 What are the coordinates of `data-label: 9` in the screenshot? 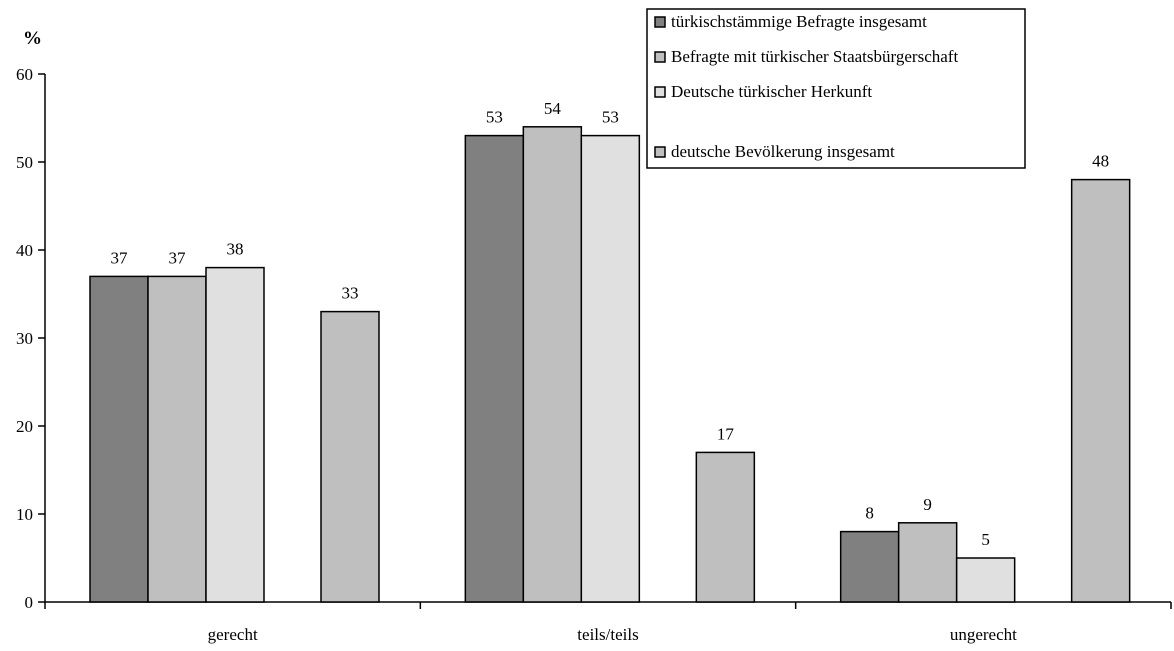 It's located at (927, 504).